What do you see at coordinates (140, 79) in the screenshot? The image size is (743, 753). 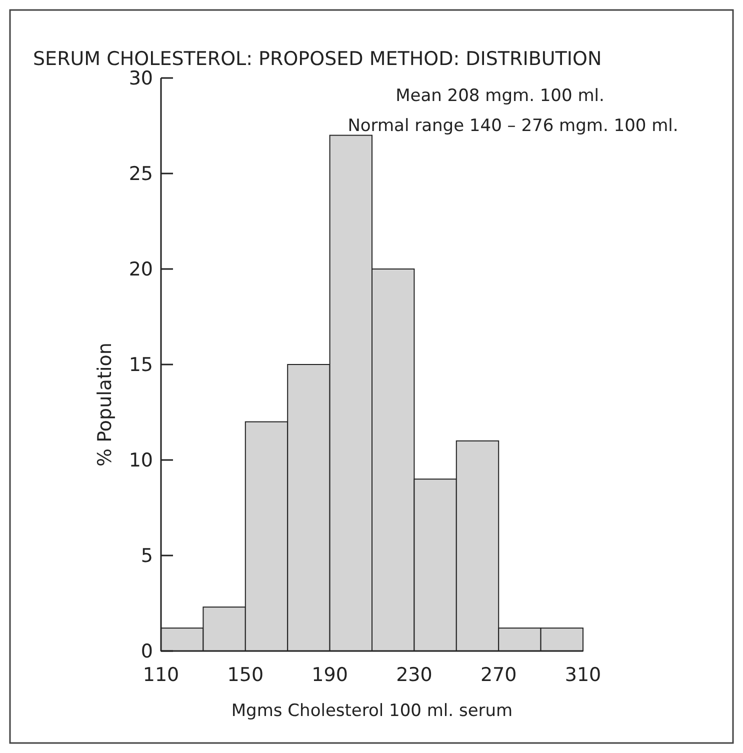 I see `y-tick-label: 30` at bounding box center [140, 79].